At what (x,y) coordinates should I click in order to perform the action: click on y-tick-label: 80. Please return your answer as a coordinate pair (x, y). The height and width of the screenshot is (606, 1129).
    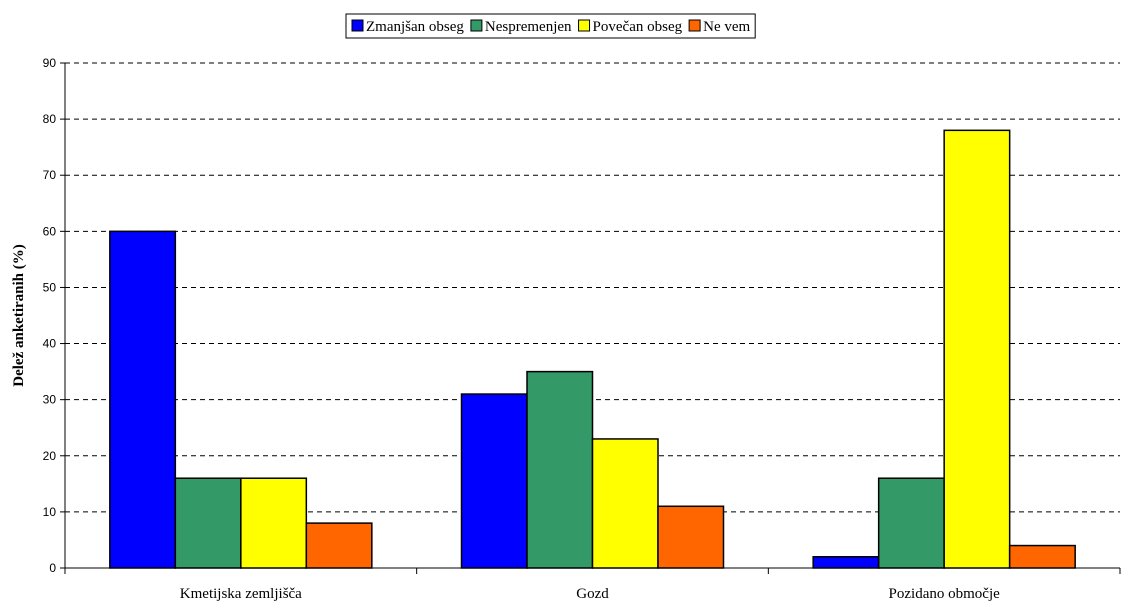
    Looking at the image, I should click on (50, 119).